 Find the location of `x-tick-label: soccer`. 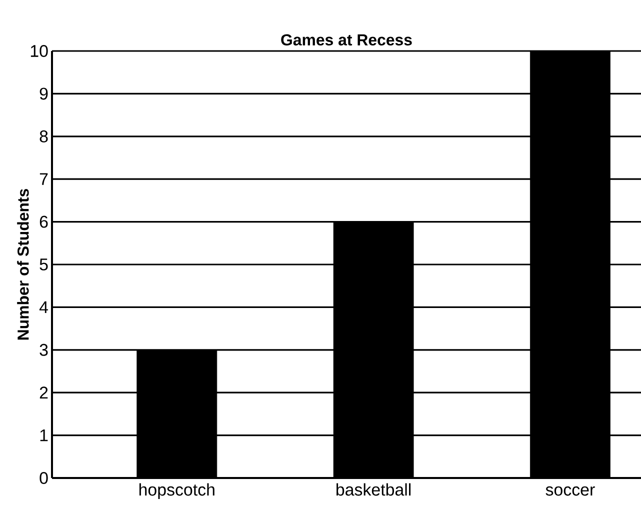

x-tick-label: soccer is located at coordinates (570, 491).